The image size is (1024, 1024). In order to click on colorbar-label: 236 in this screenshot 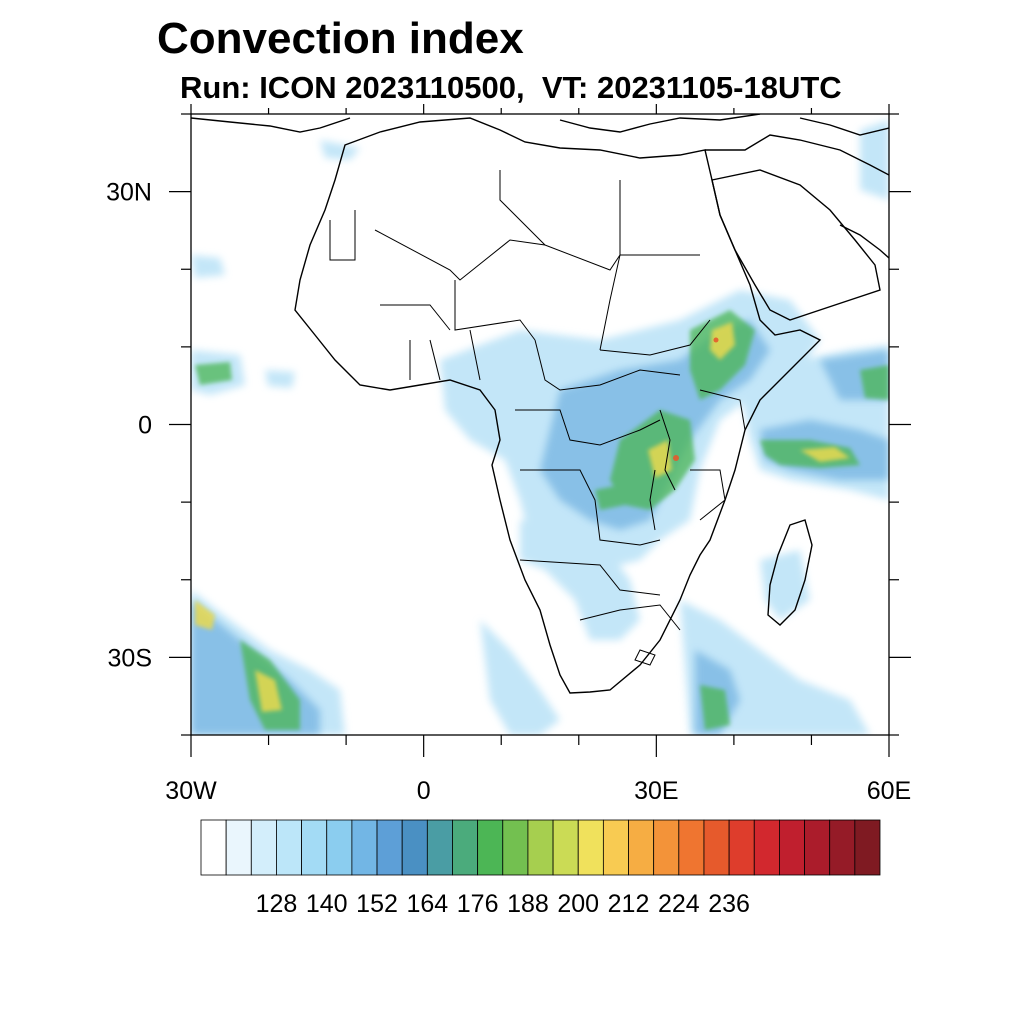, I will do `click(729, 904)`.